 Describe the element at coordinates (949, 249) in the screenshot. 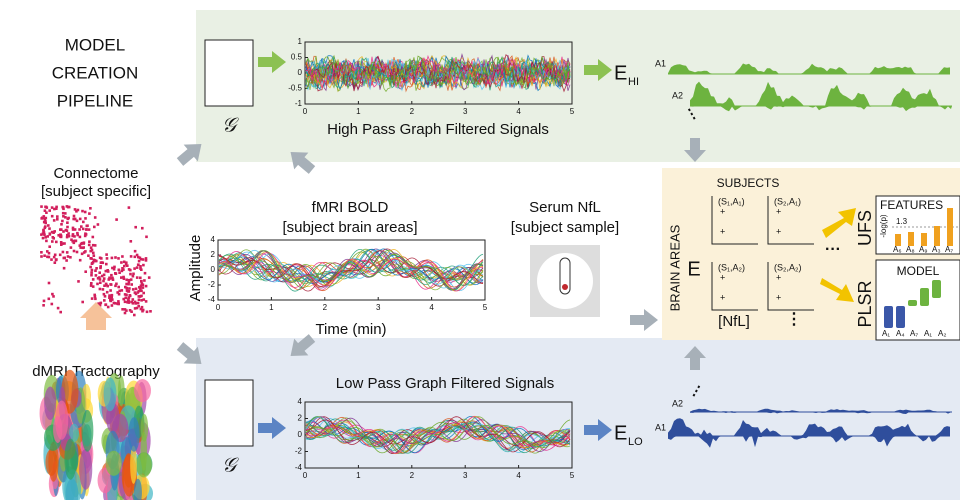

I see `feature-label: A₇` at that location.